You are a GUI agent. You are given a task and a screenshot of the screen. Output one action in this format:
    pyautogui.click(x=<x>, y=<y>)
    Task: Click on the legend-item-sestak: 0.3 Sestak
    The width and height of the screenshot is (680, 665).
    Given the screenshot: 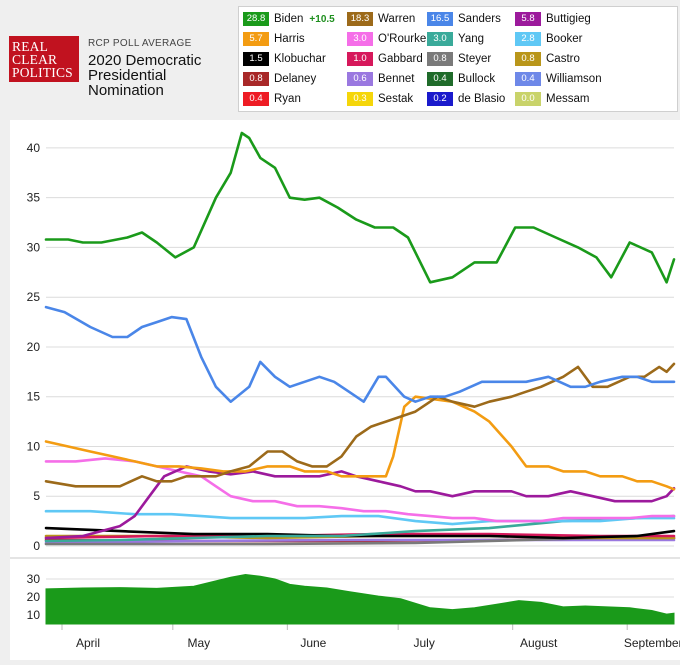 What is the action you would take?
    pyautogui.click(x=380, y=99)
    